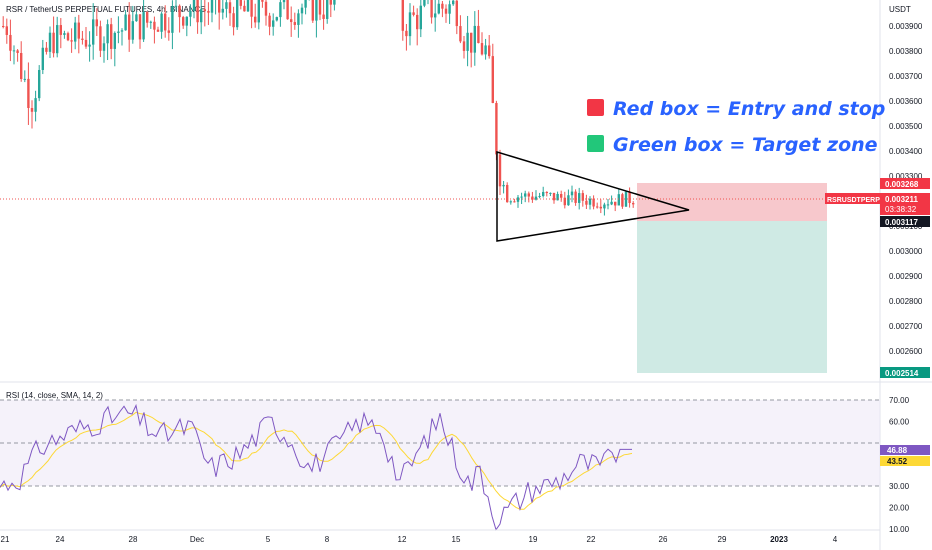  What do you see at coordinates (60, 539) in the screenshot?
I see `time-tick-label-1: 24` at bounding box center [60, 539].